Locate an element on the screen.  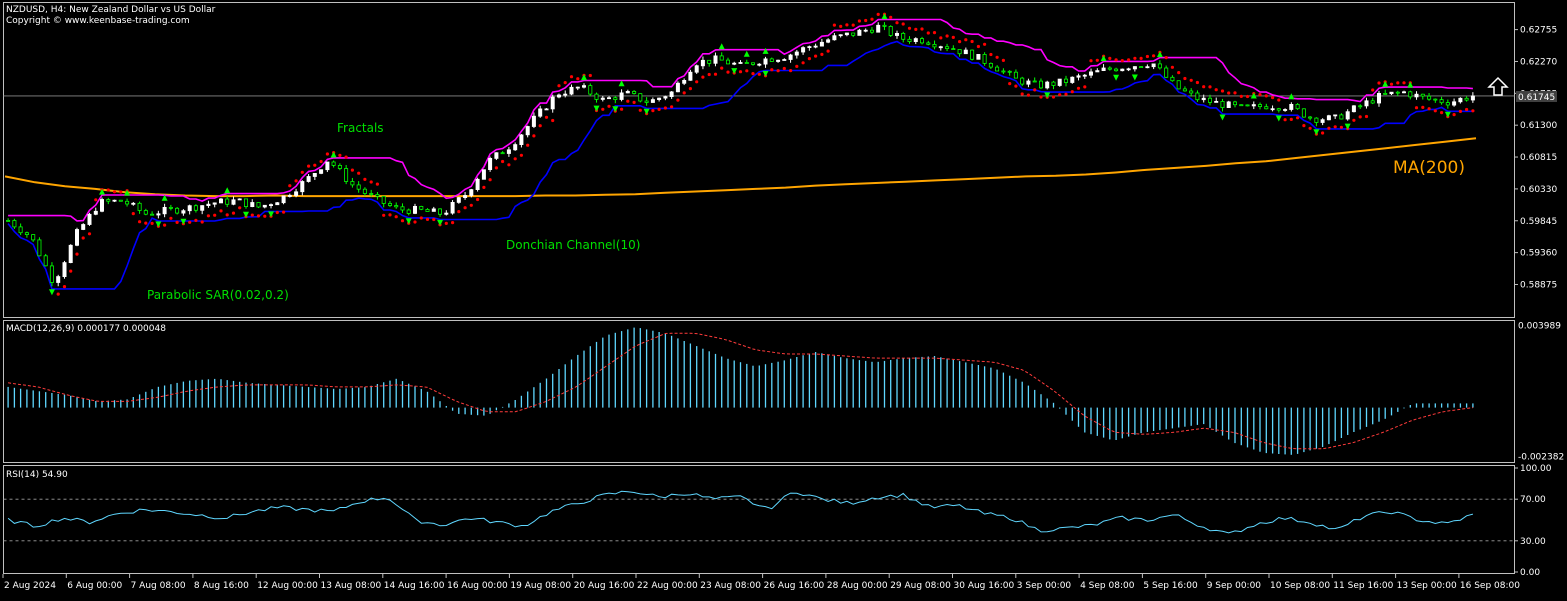
current-price-tag is located at coordinates (1536, 96).